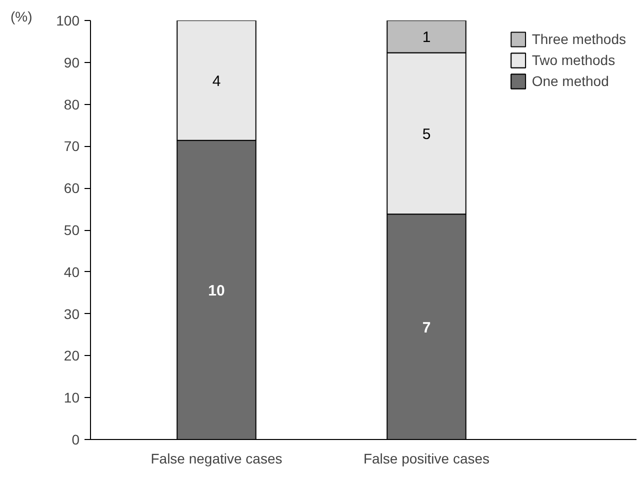  Describe the element at coordinates (426, 134) in the screenshot. I see `annotation: 5` at that location.